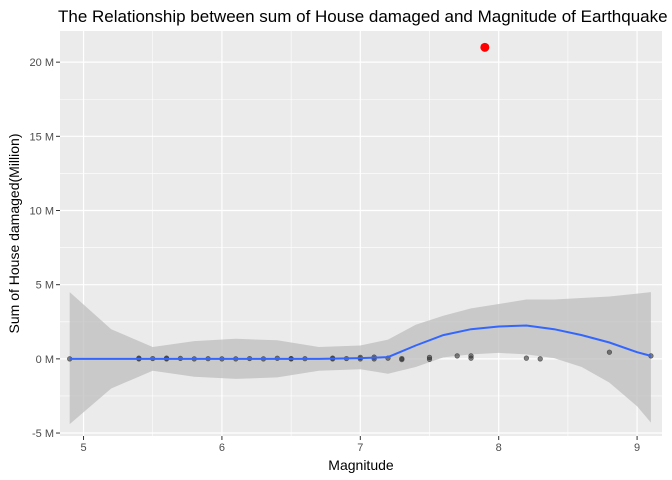 The width and height of the screenshot is (672, 480). Describe the element at coordinates (222, 448) in the screenshot. I see `x-tick-label: 6` at that location.